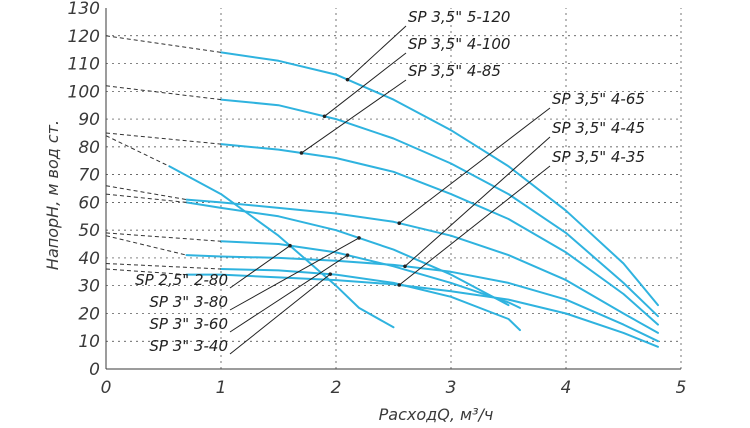 The width and height of the screenshot is (750, 428). I want to click on x-tick-label: 5, so click(681, 388).